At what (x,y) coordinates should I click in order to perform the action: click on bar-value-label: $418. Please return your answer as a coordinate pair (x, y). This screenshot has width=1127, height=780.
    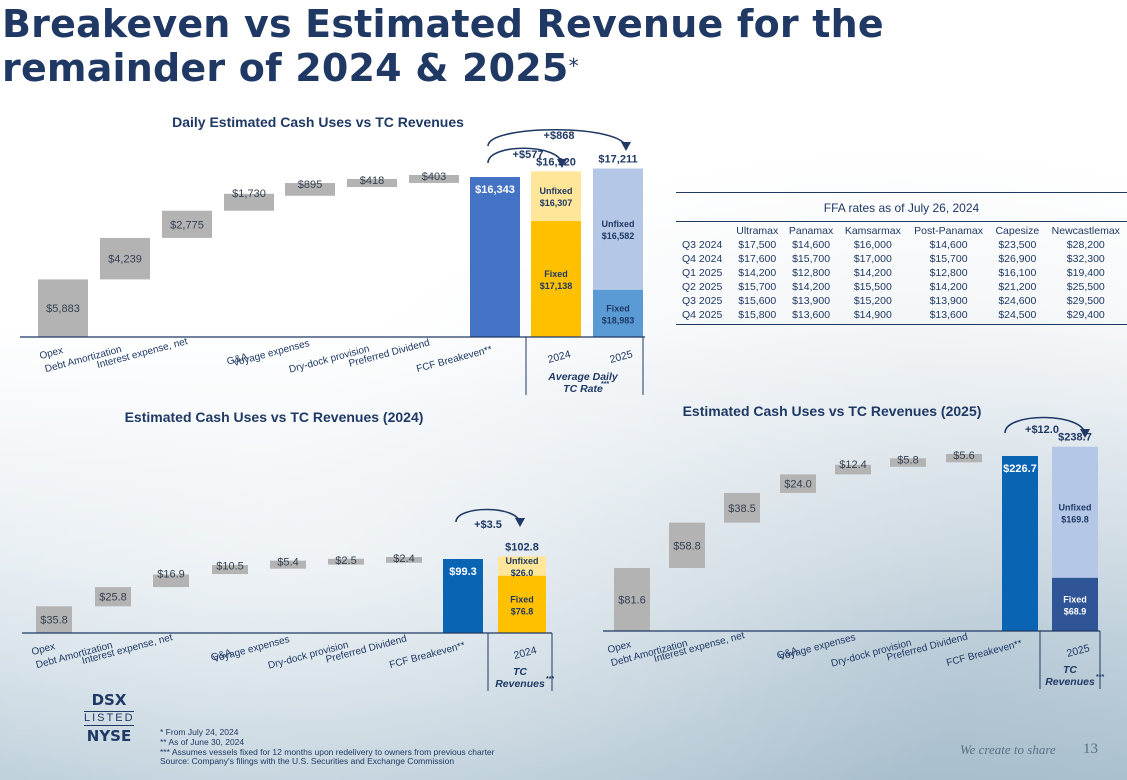
    Looking at the image, I should click on (372, 181).